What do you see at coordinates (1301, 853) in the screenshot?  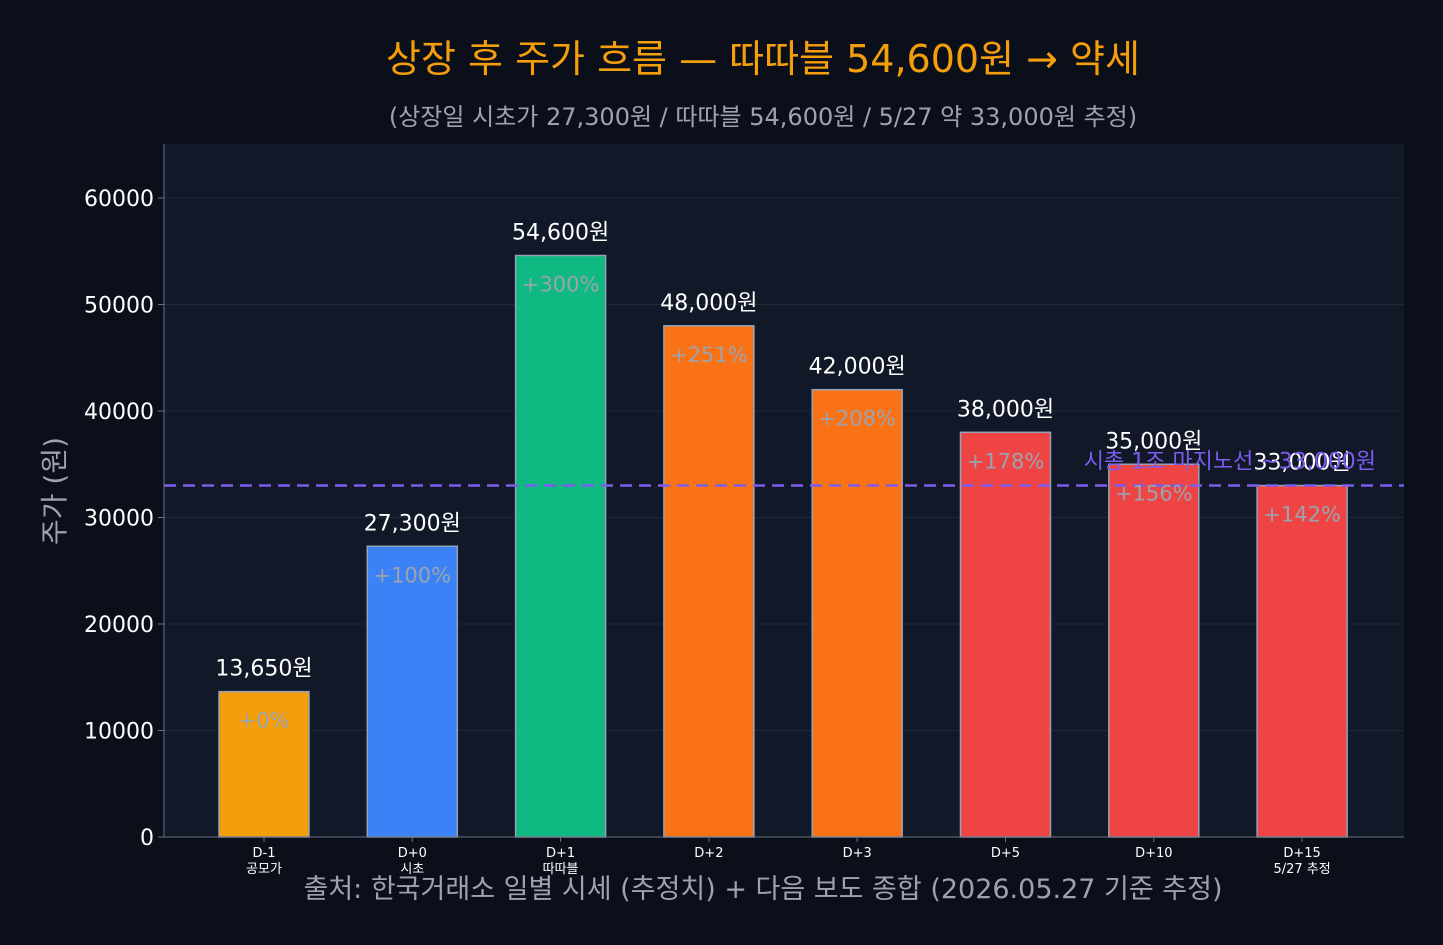 I see `x-tick-label-7-0: D+15` at bounding box center [1301, 853].